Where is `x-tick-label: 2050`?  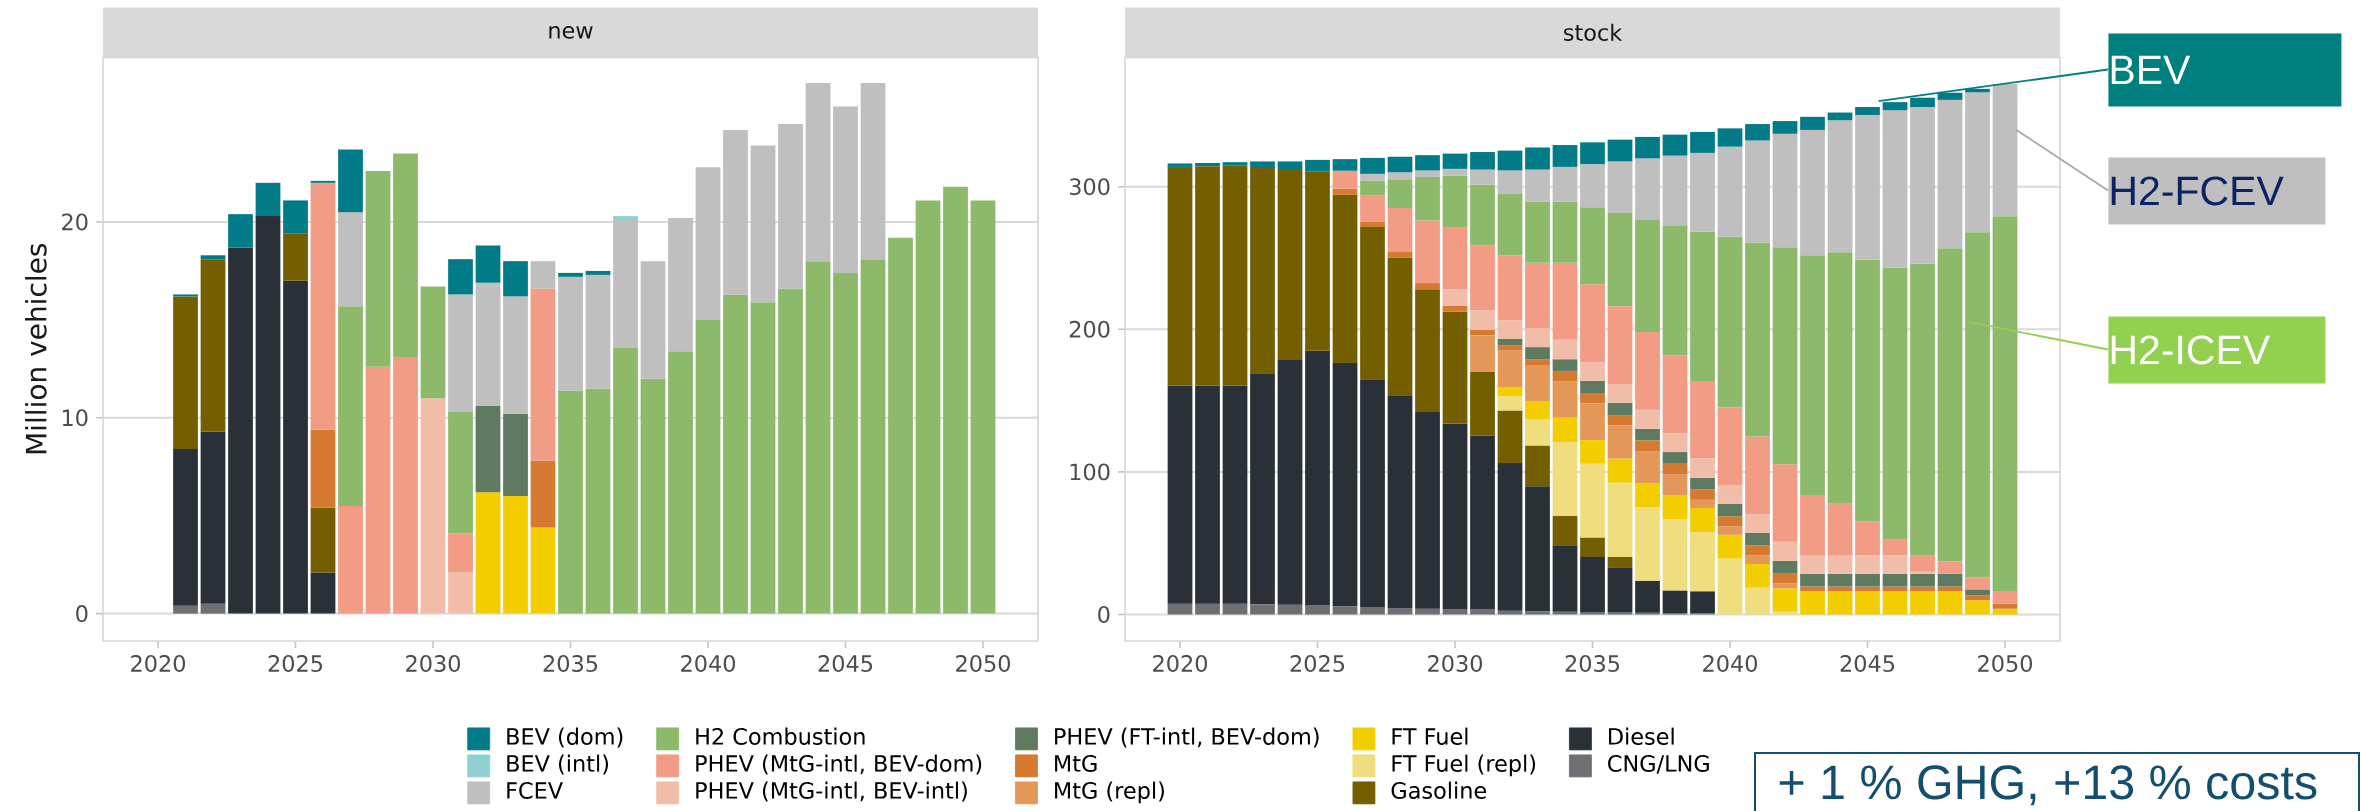
x-tick-label: 2050 is located at coordinates (983, 664).